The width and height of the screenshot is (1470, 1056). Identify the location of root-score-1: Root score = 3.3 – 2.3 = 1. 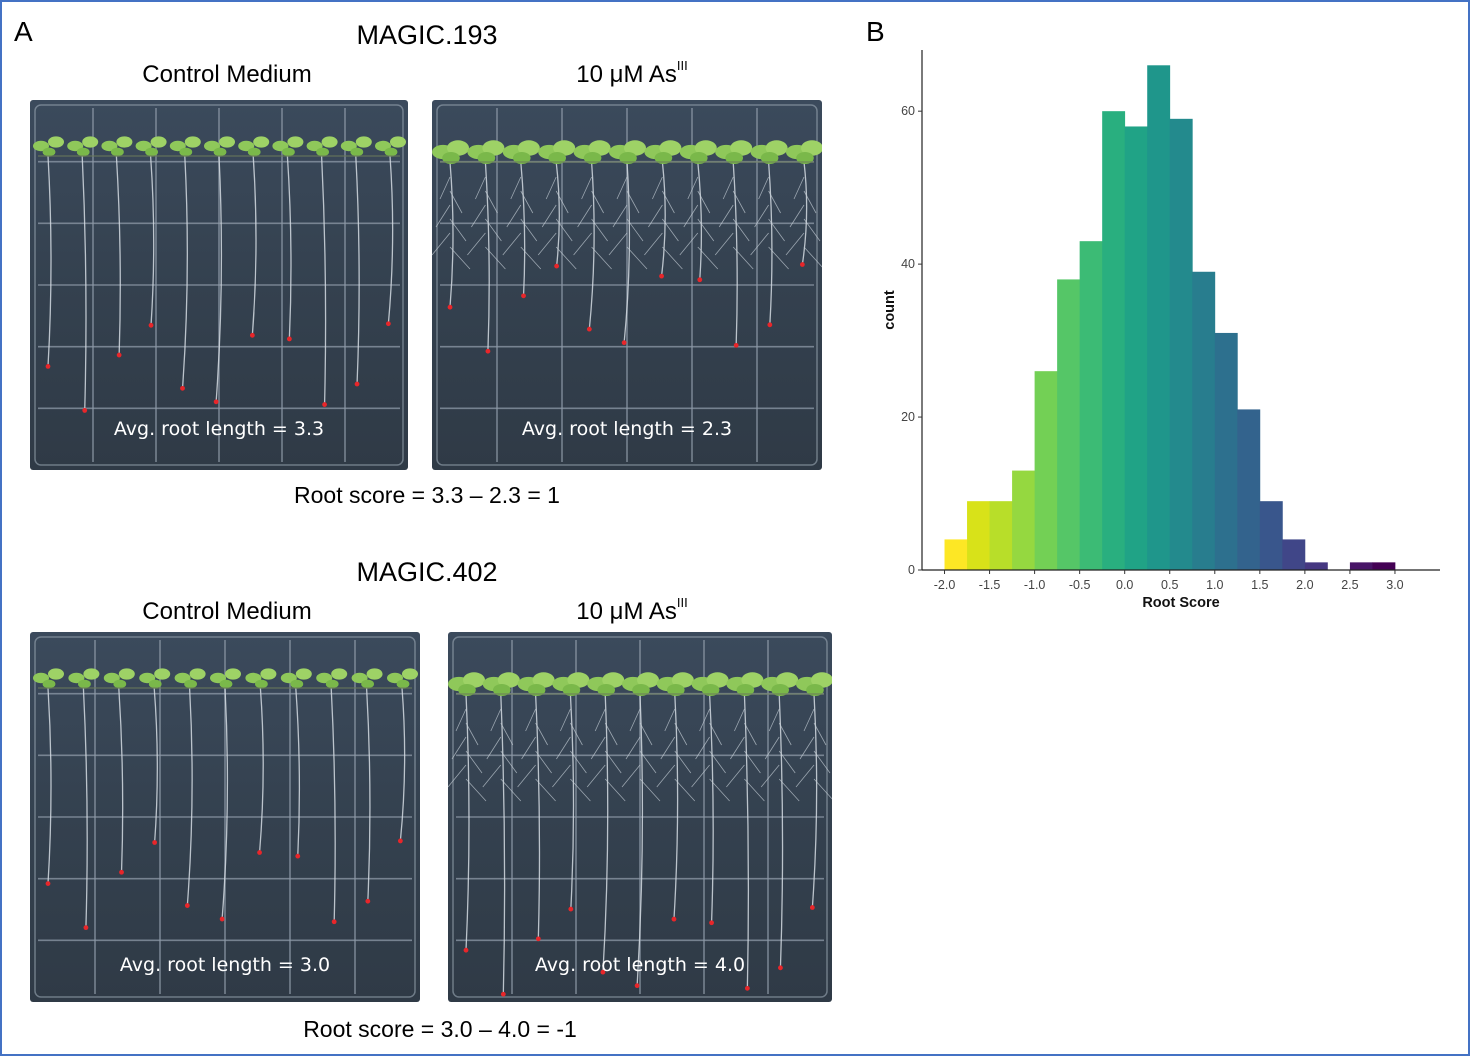
(427, 495).